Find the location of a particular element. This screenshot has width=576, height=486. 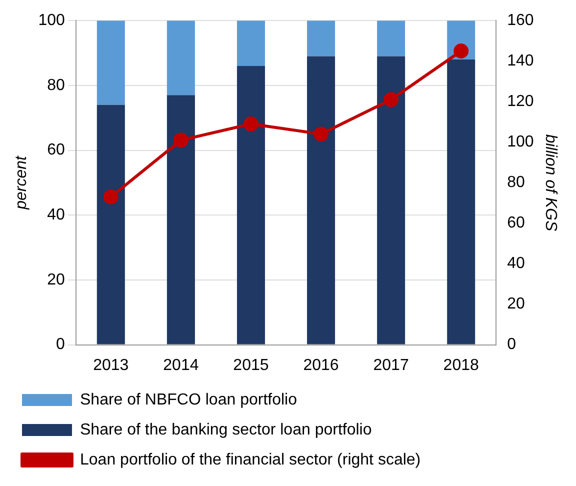

x-tick-label: 2017 is located at coordinates (391, 365).